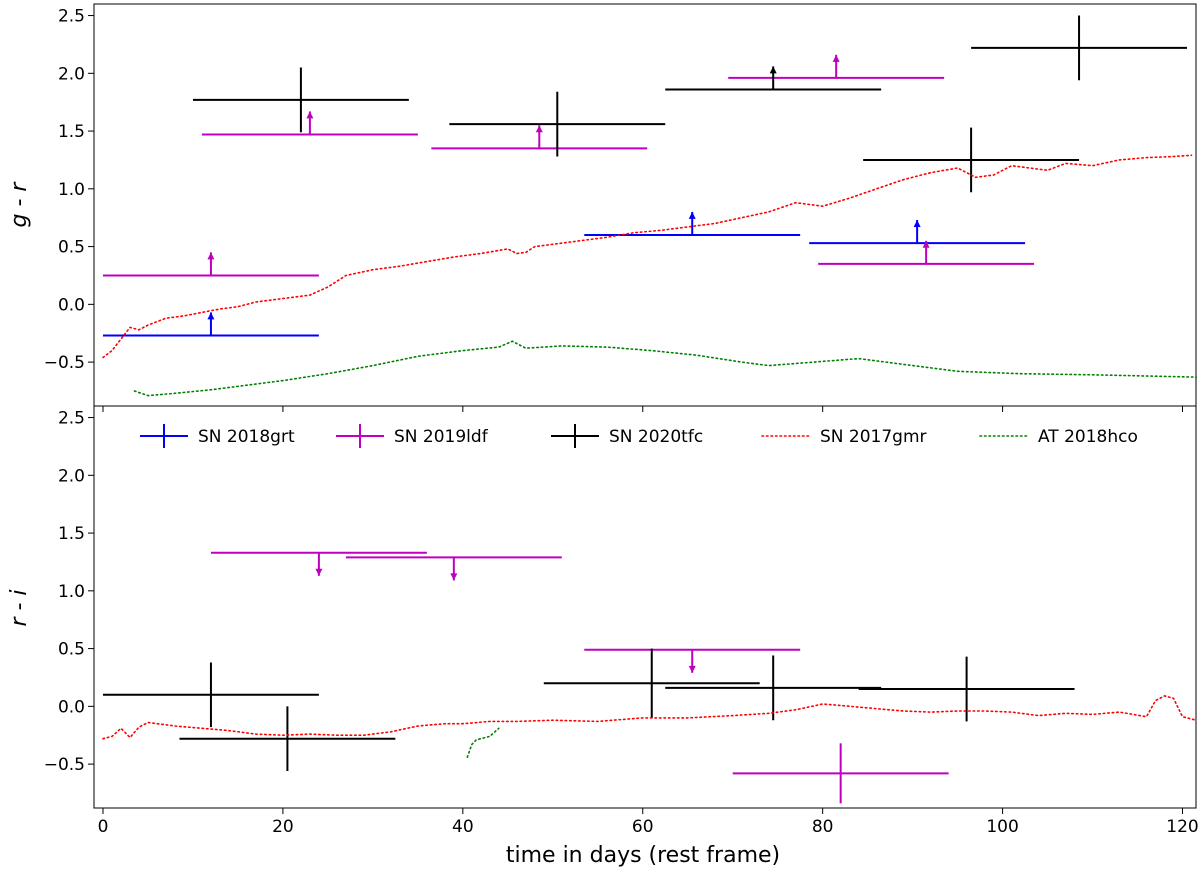 Image resolution: width=1200 pixels, height=874 pixels. What do you see at coordinates (441, 437) in the screenshot?
I see `legend-label: SN 2019ldf` at bounding box center [441, 437].